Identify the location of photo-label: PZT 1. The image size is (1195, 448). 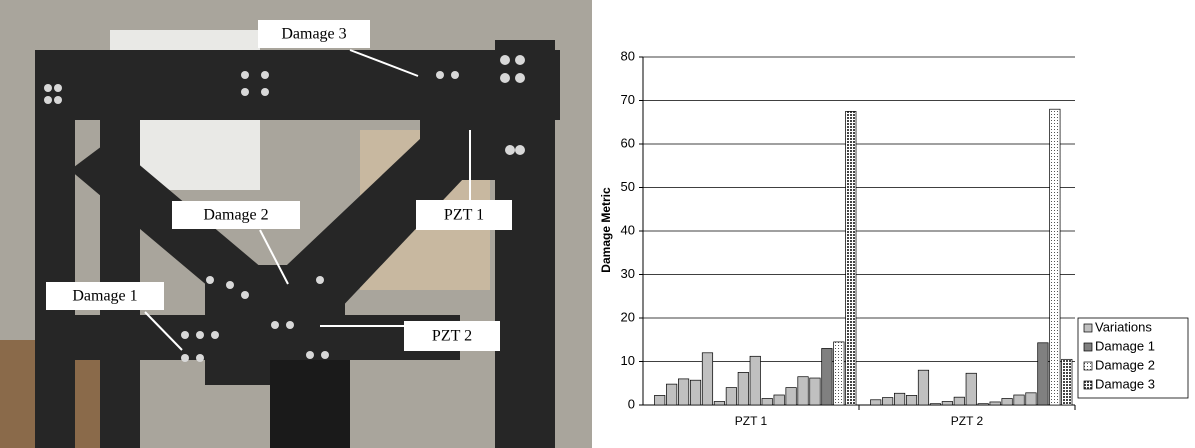
(464, 215).